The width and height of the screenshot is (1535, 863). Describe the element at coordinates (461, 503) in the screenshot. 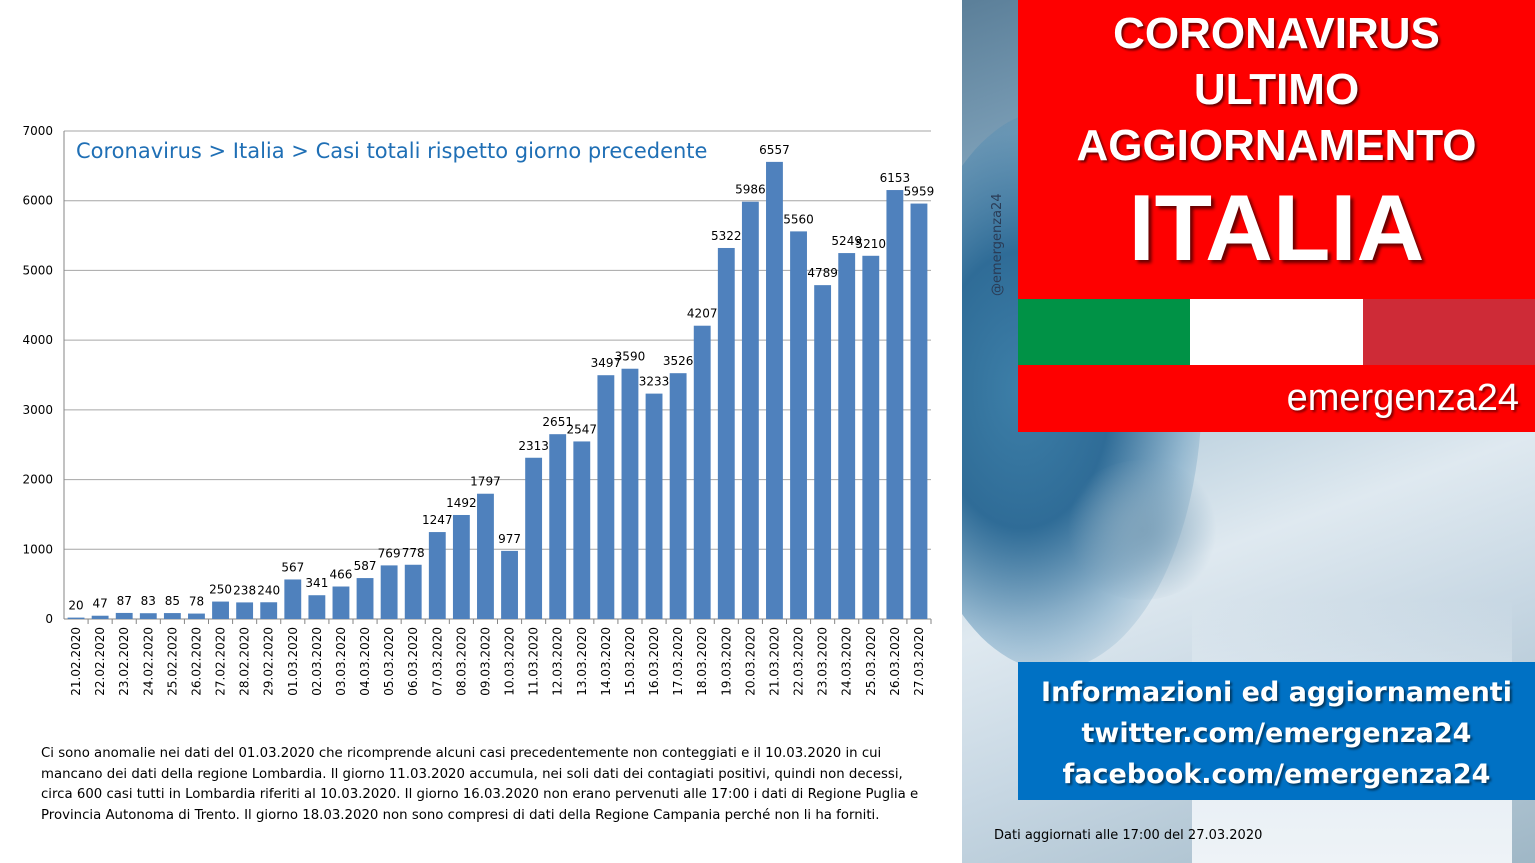

I see `data-label: 1492` at that location.